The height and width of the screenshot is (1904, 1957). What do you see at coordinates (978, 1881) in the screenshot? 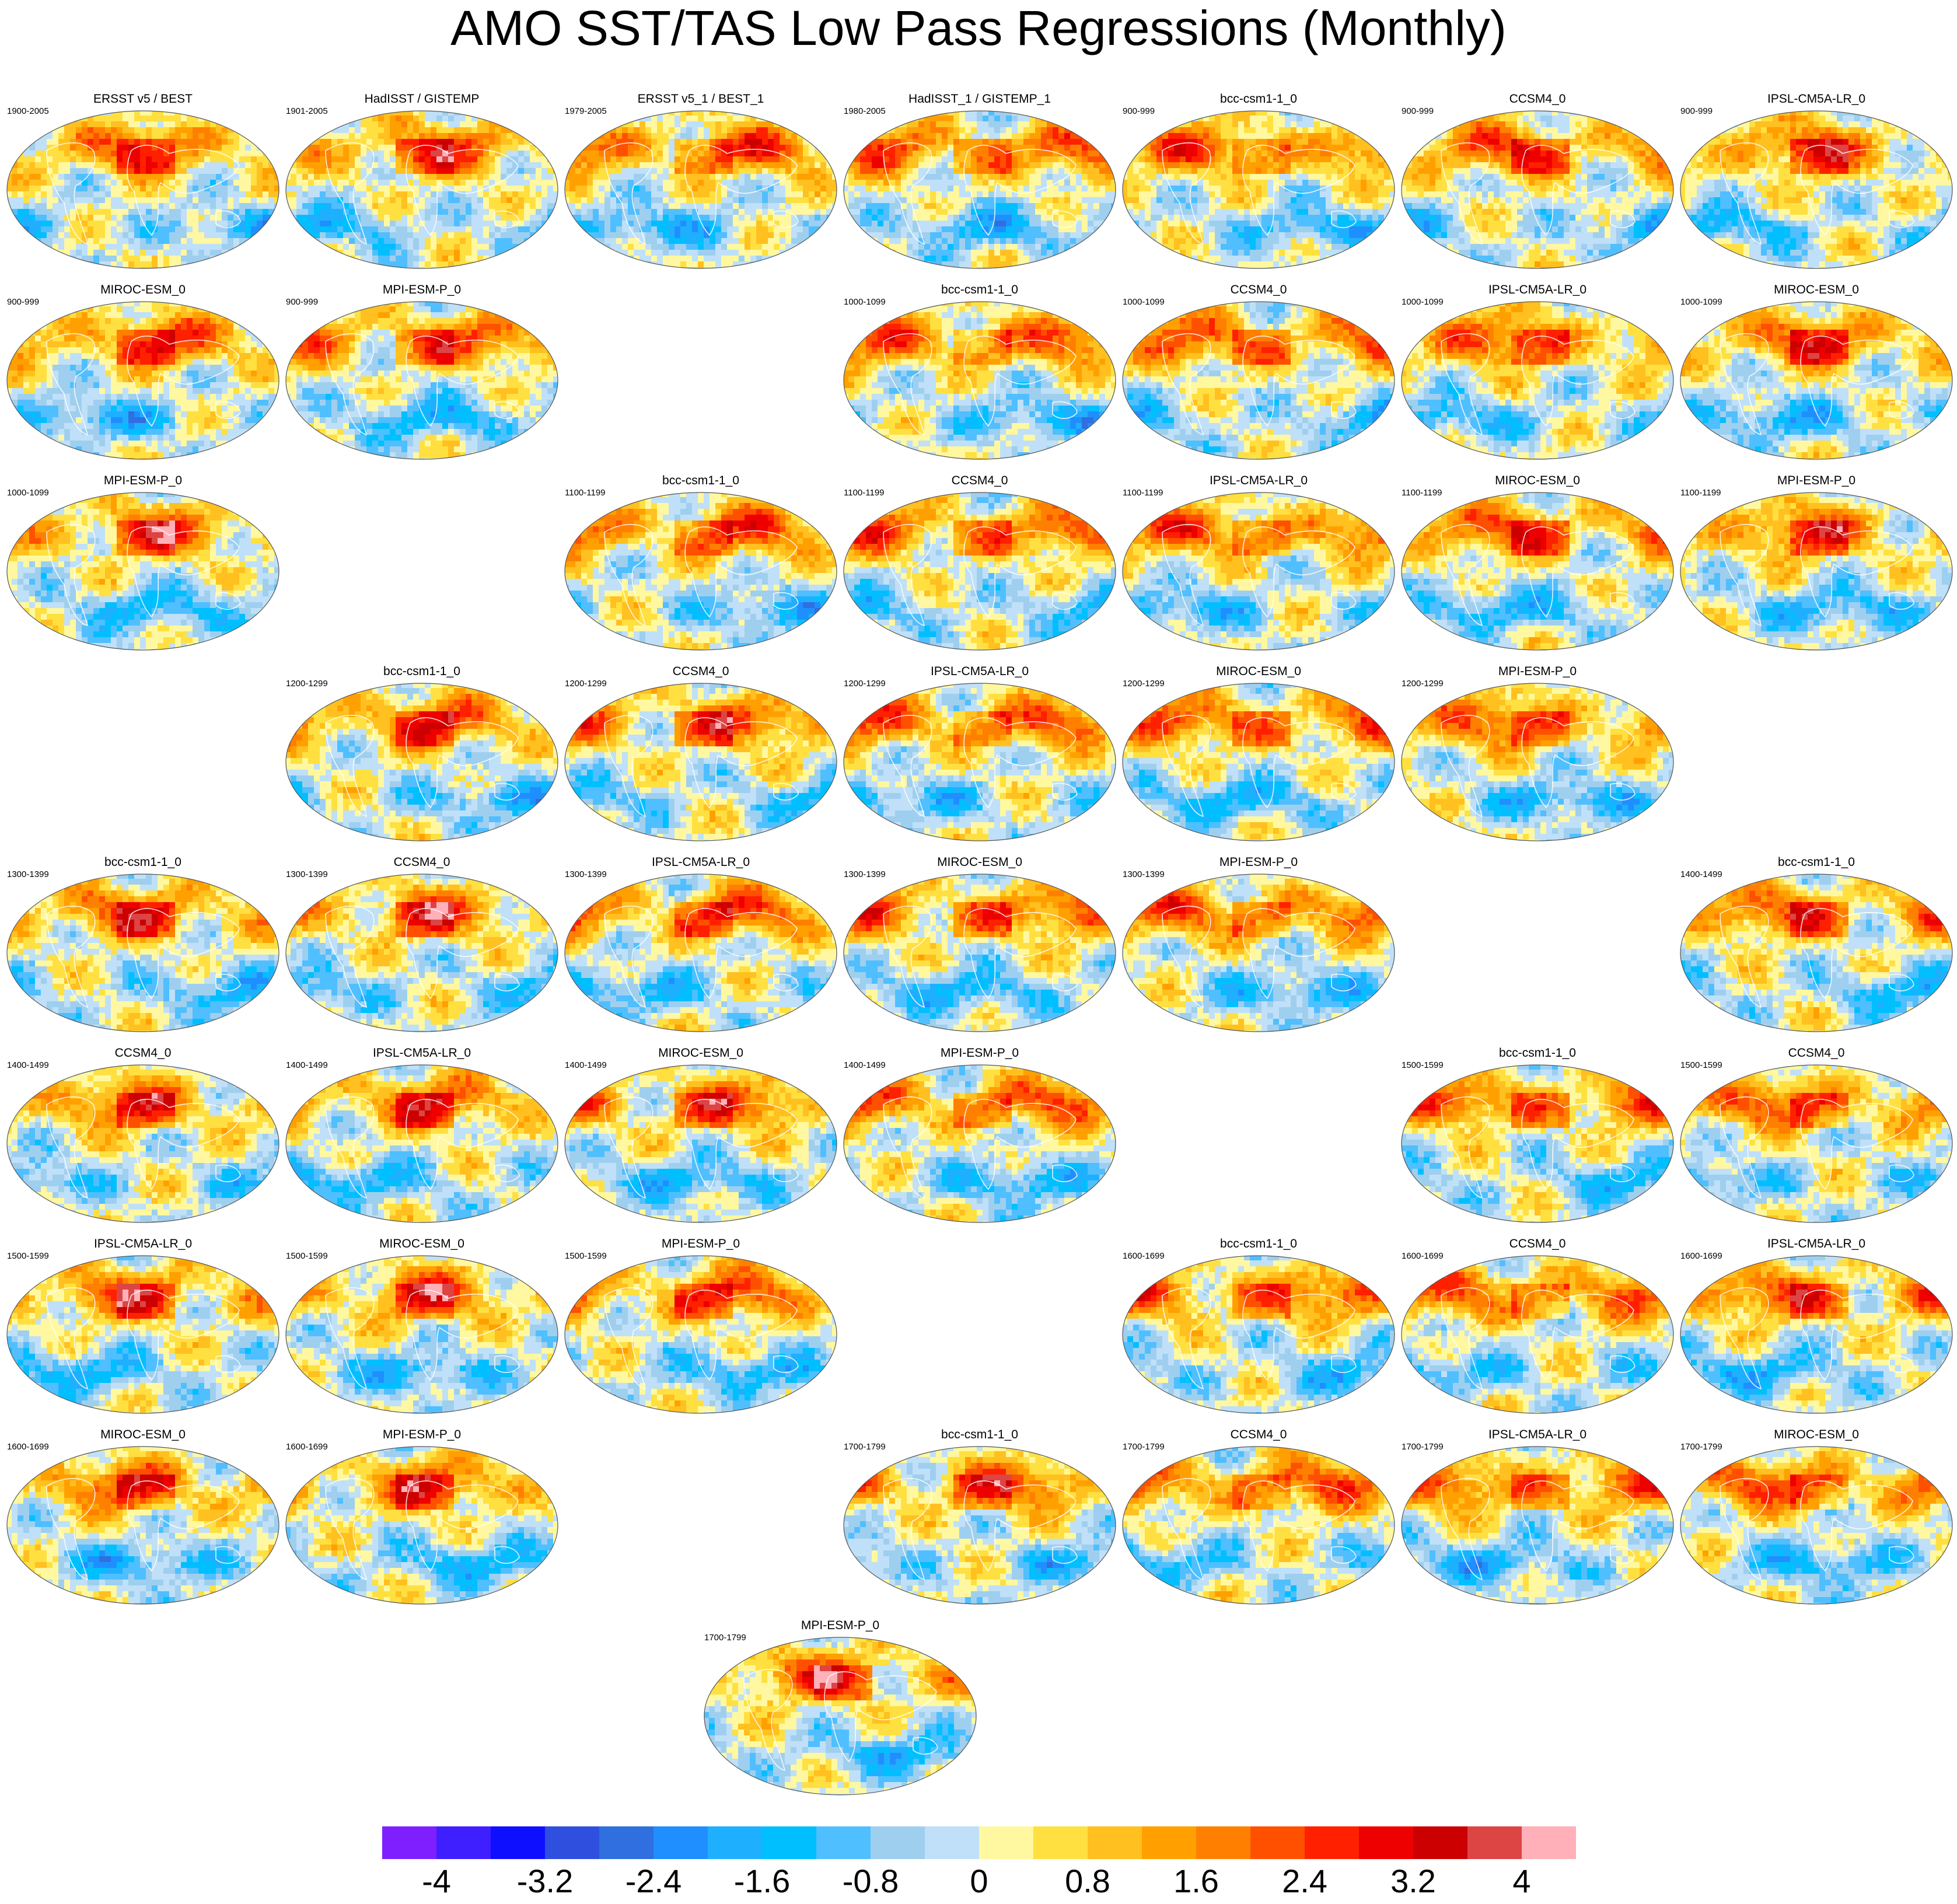
I see `colorbar-labels: -4 -3.2 -2.4 -1.6 -0.8 0 0.8 1.6 2.4 3.2 4` at bounding box center [978, 1881].